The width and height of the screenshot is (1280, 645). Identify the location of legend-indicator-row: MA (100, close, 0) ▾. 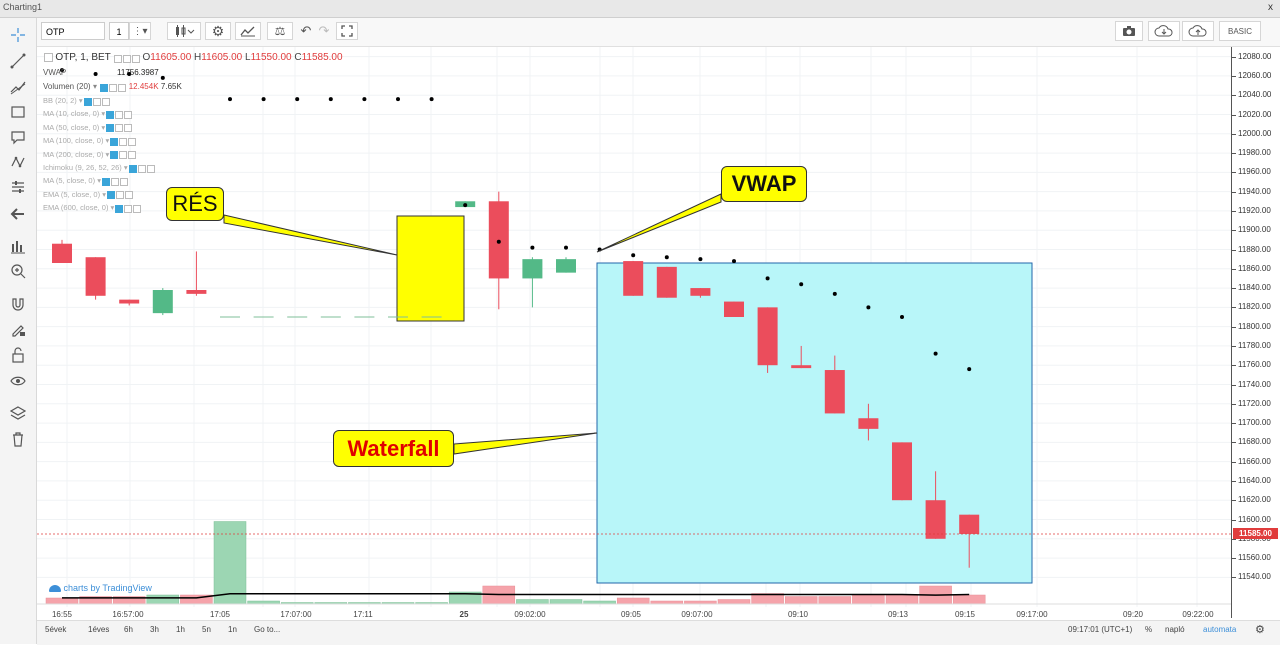
(90, 140).